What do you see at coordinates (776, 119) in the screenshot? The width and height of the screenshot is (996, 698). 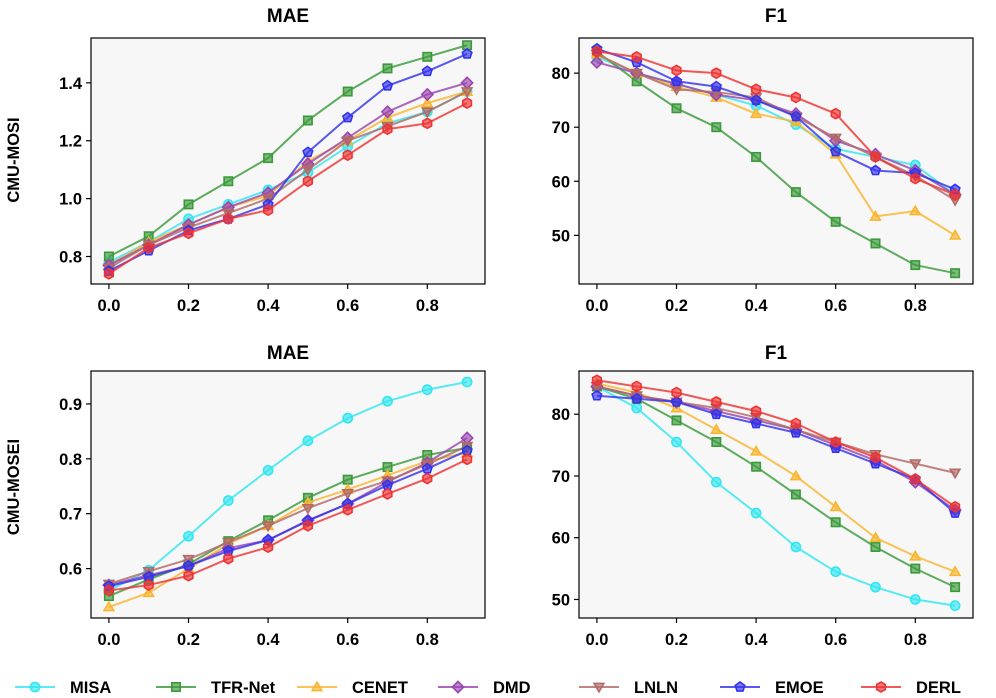 I see `series-line-emoe` at bounding box center [776, 119].